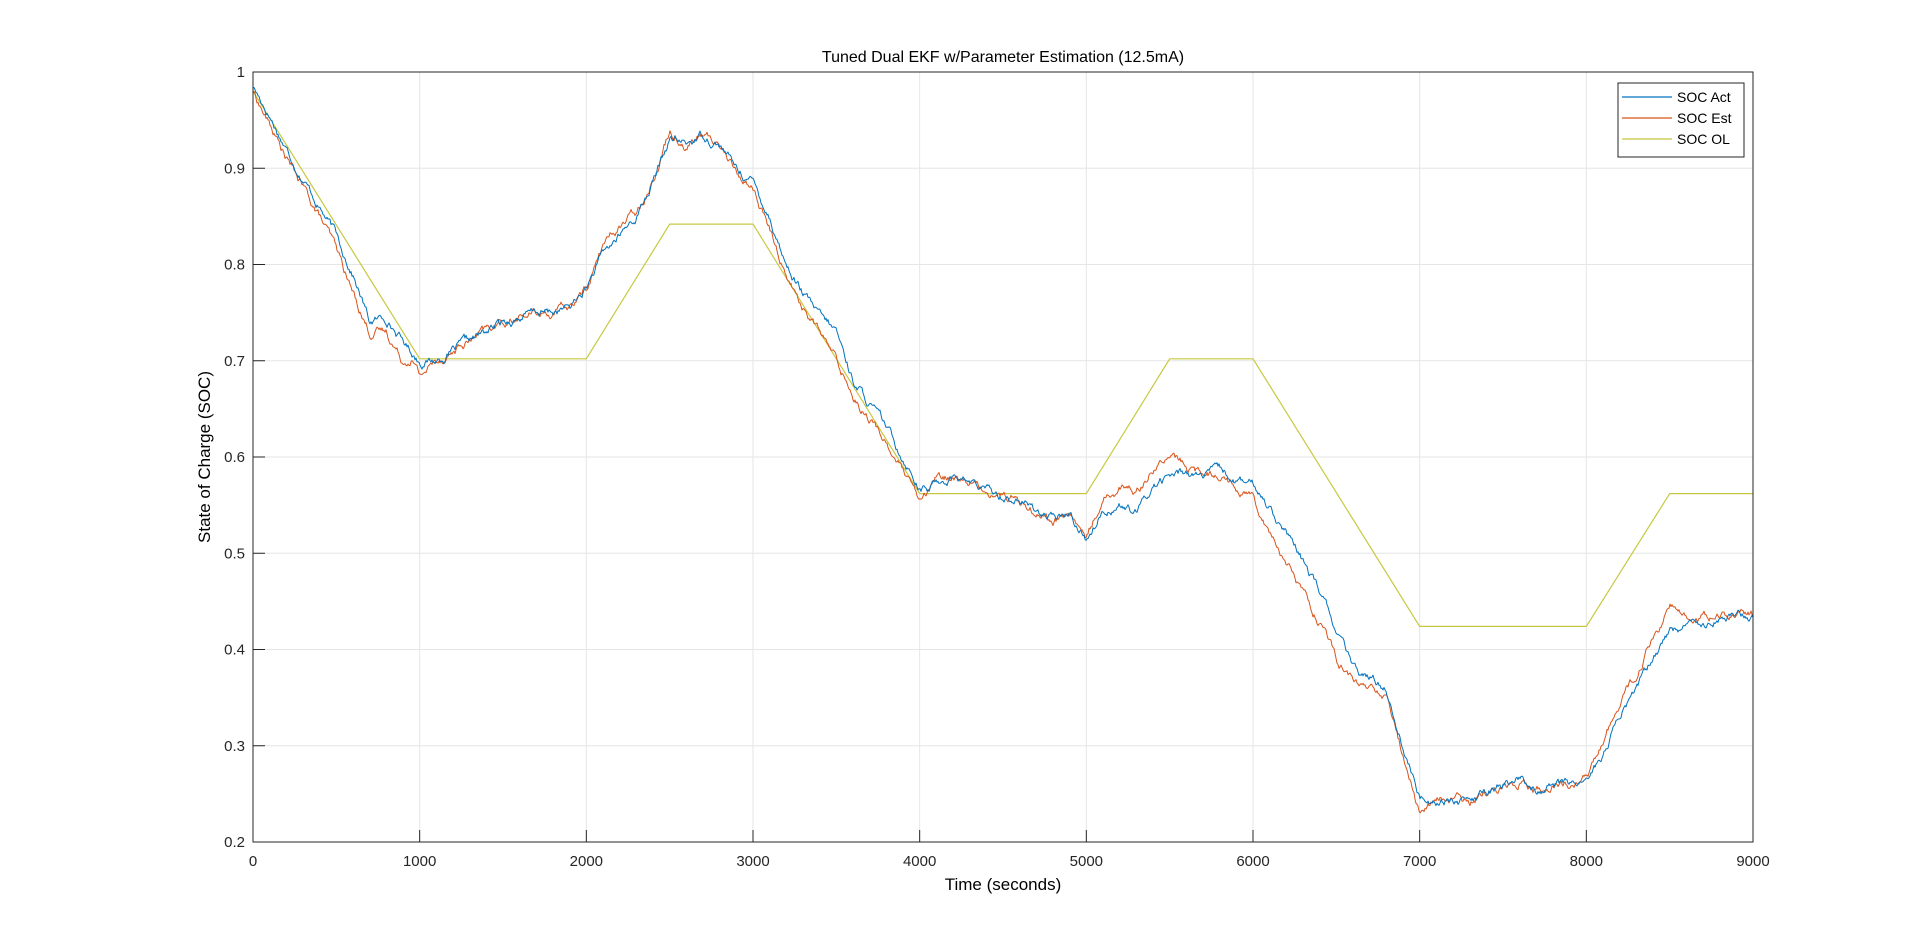  I want to click on legend-label-soc-ol: SOC OL, so click(1703, 139).